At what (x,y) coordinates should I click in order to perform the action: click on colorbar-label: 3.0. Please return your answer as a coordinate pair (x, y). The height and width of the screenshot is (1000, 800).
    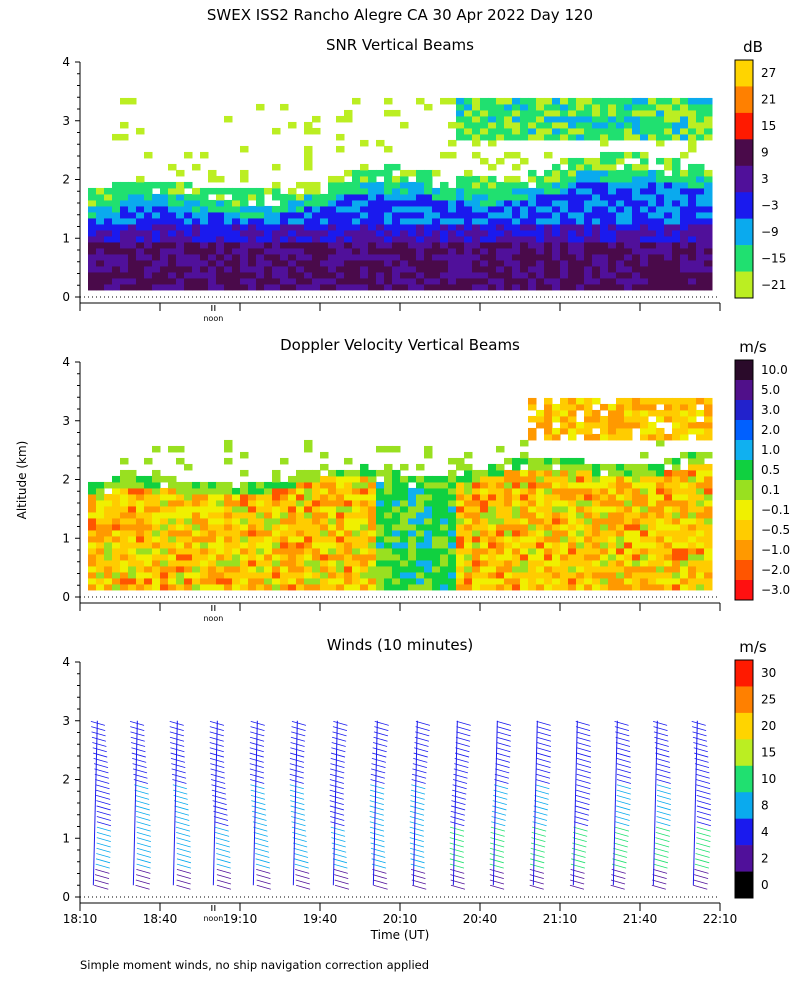
    Looking at the image, I should click on (770, 410).